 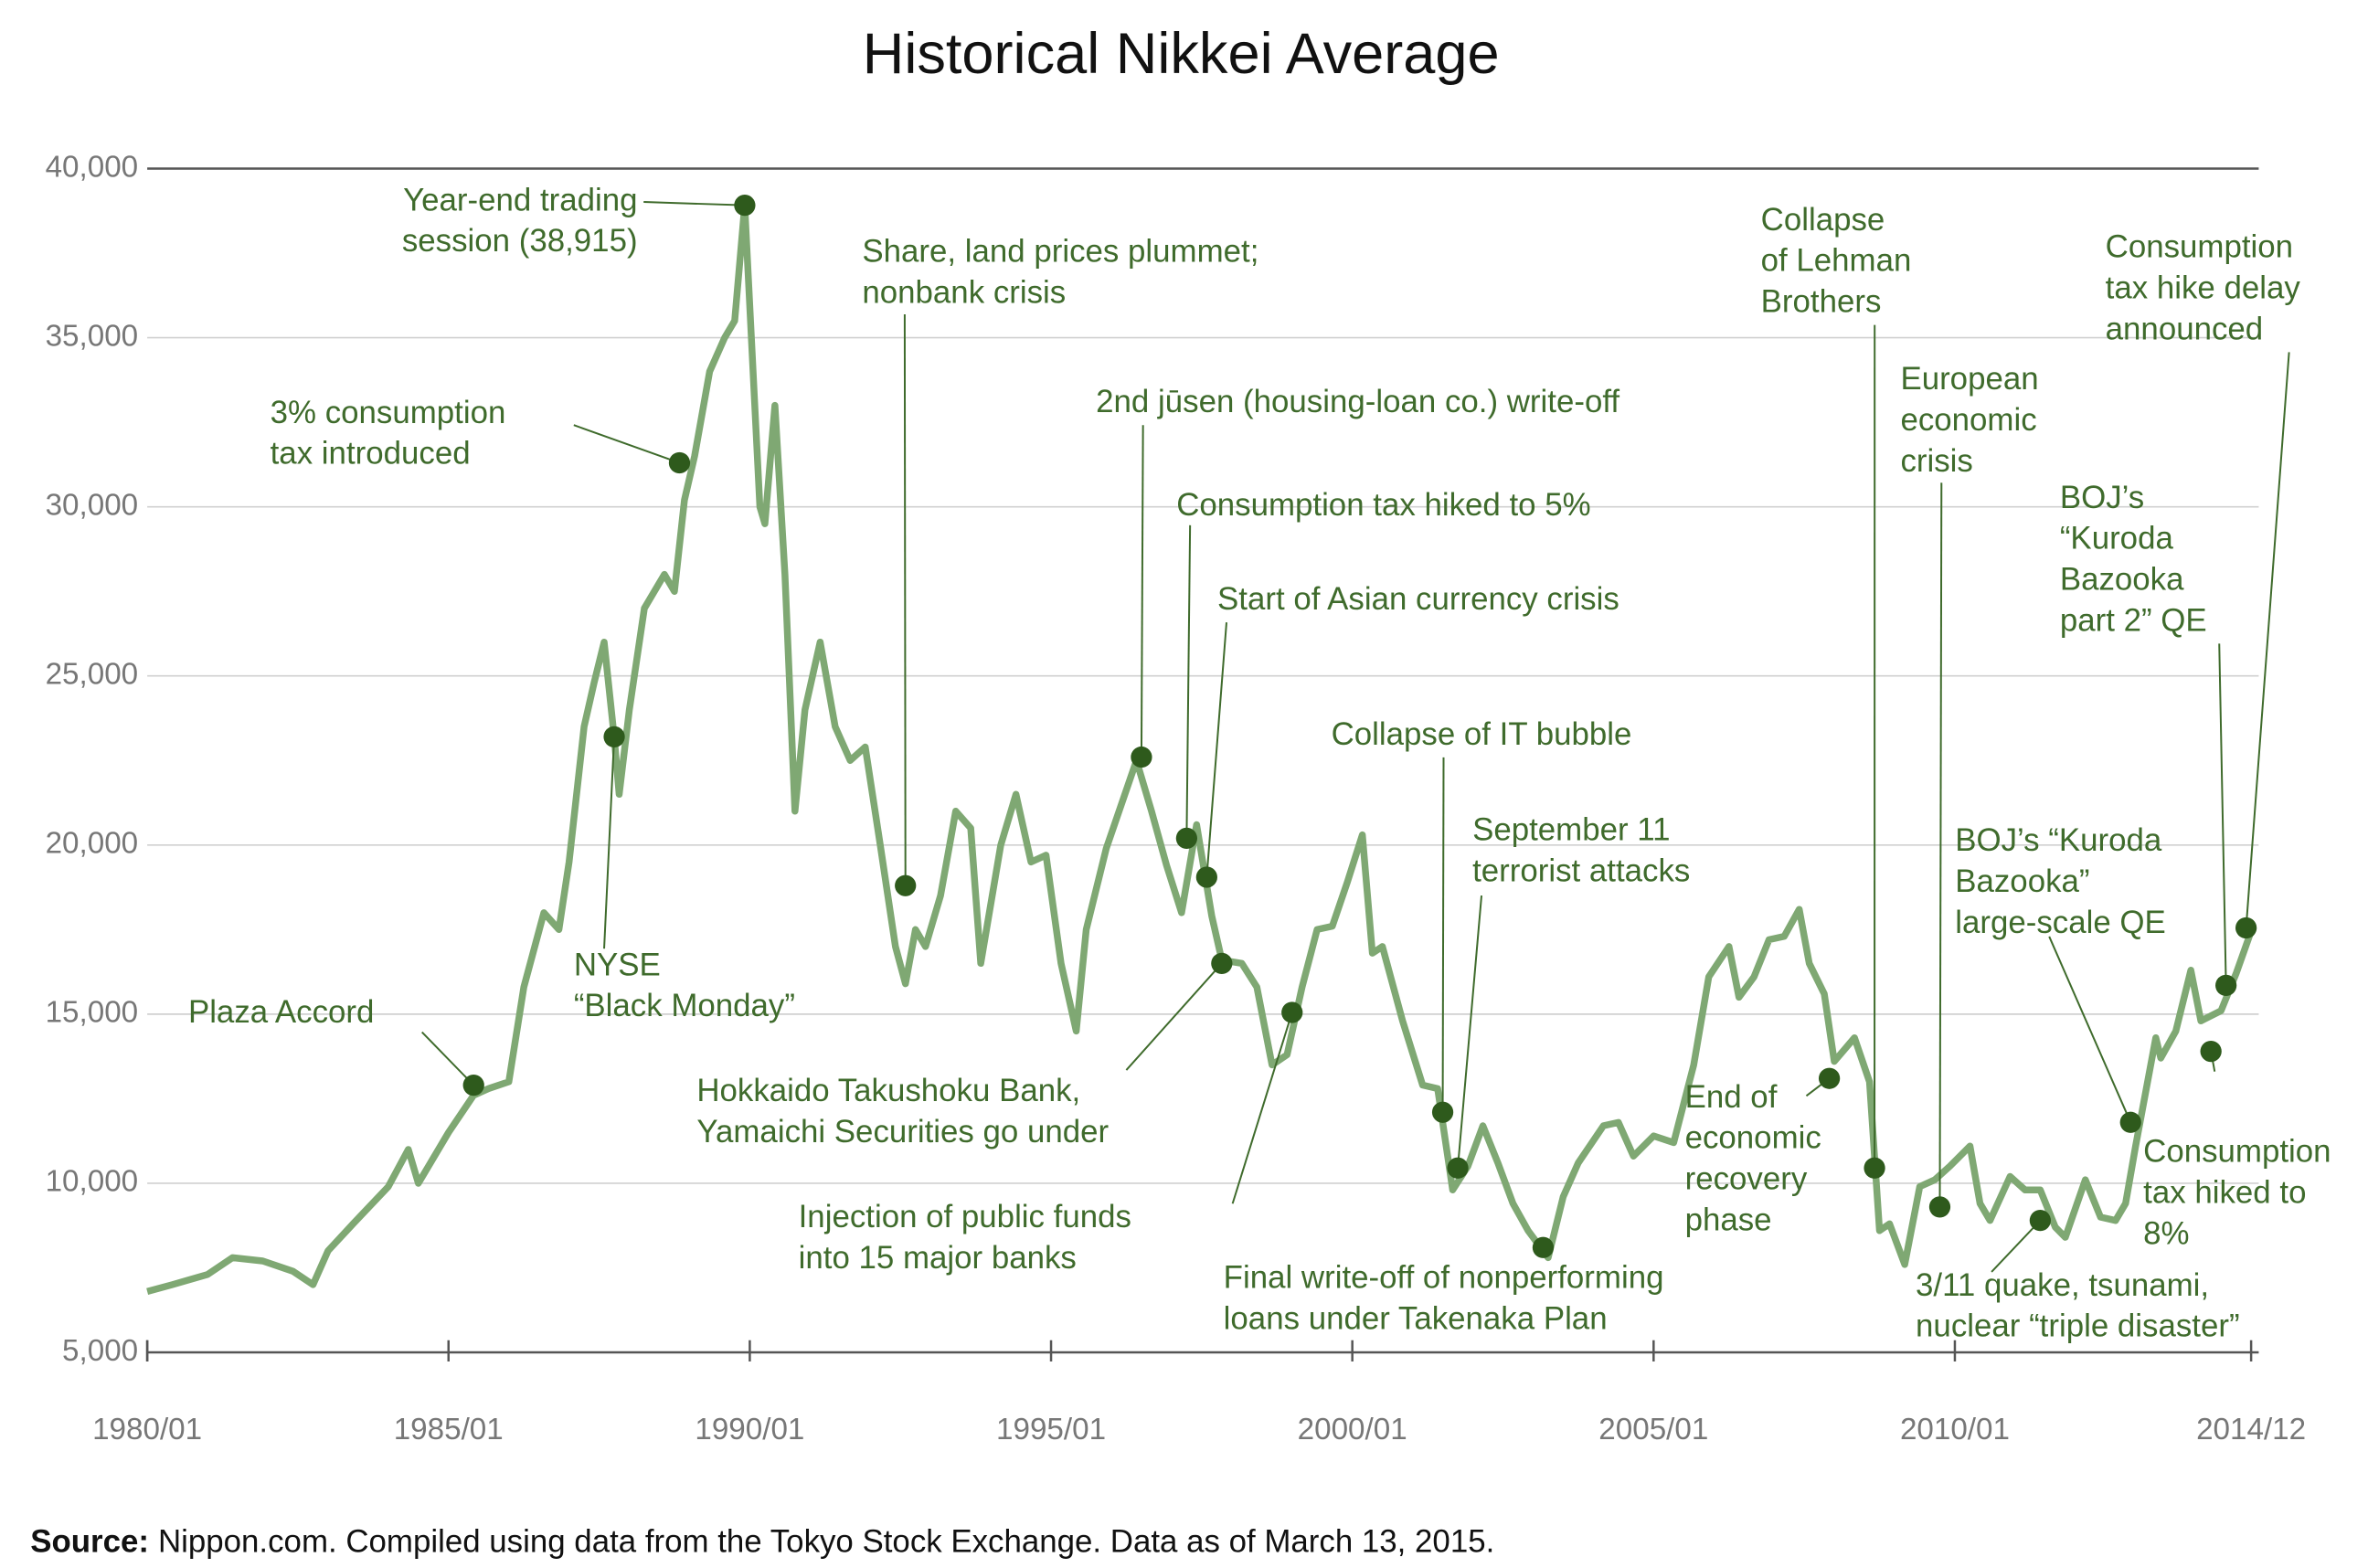 What do you see at coordinates (2060, 923) in the screenshot?
I see `annotation-label: large-scale QE` at bounding box center [2060, 923].